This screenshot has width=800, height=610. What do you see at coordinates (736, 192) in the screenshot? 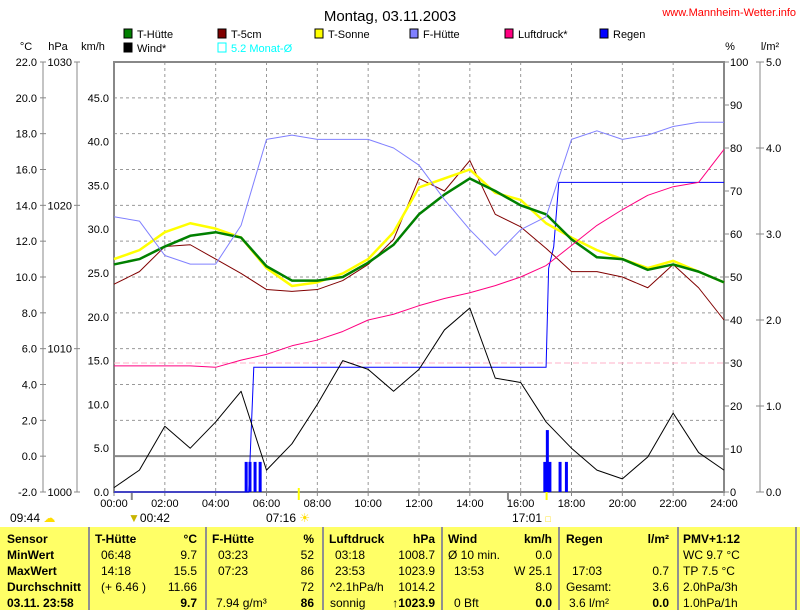
I see `tick-label-percent: 70` at bounding box center [736, 192].